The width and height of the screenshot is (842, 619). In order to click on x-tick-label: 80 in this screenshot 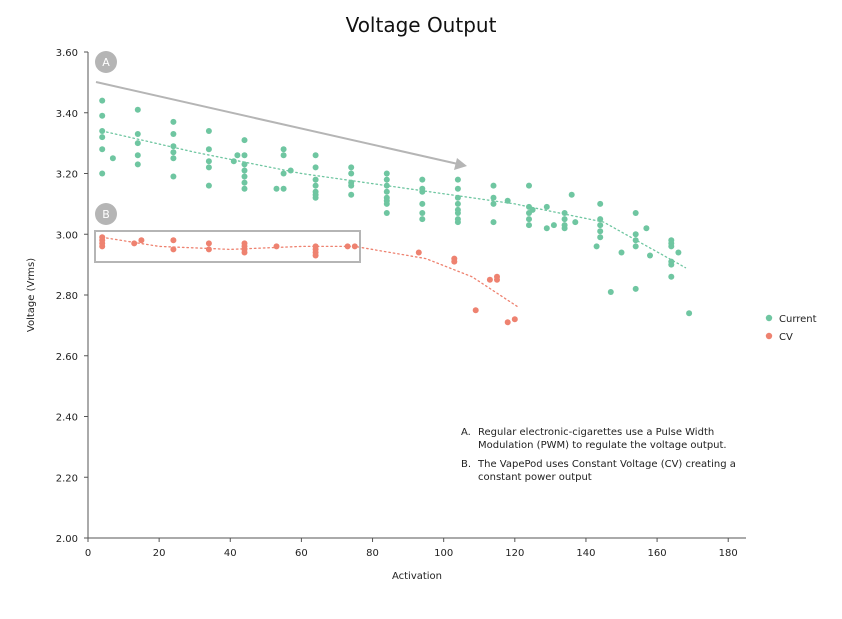, I will do `click(372, 553)`.